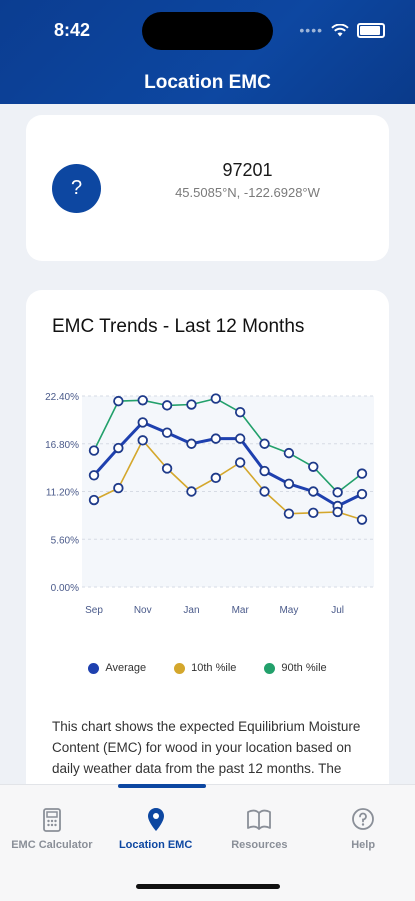 Image resolution: width=415 pixels, height=901 pixels. Describe the element at coordinates (162, 786) in the screenshot. I see `scroll-indicator` at that location.